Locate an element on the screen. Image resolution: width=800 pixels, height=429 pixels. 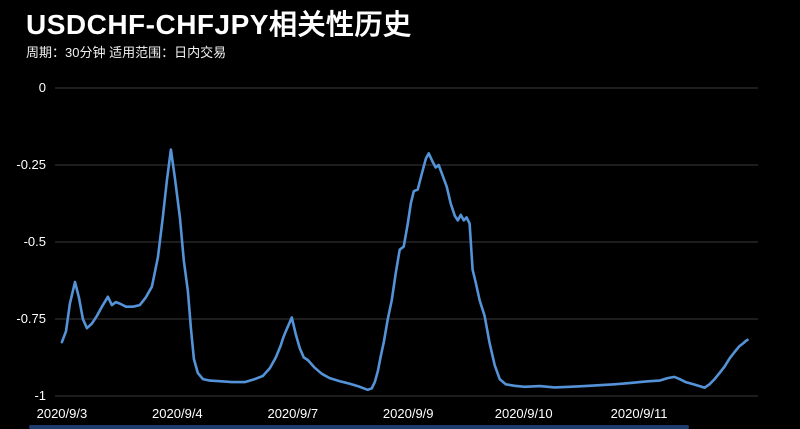
chart-header: USDCHF-CHFJPY相关性历史 周期：30分钟 适用范围：日内交易 is located at coordinates (218, 34).